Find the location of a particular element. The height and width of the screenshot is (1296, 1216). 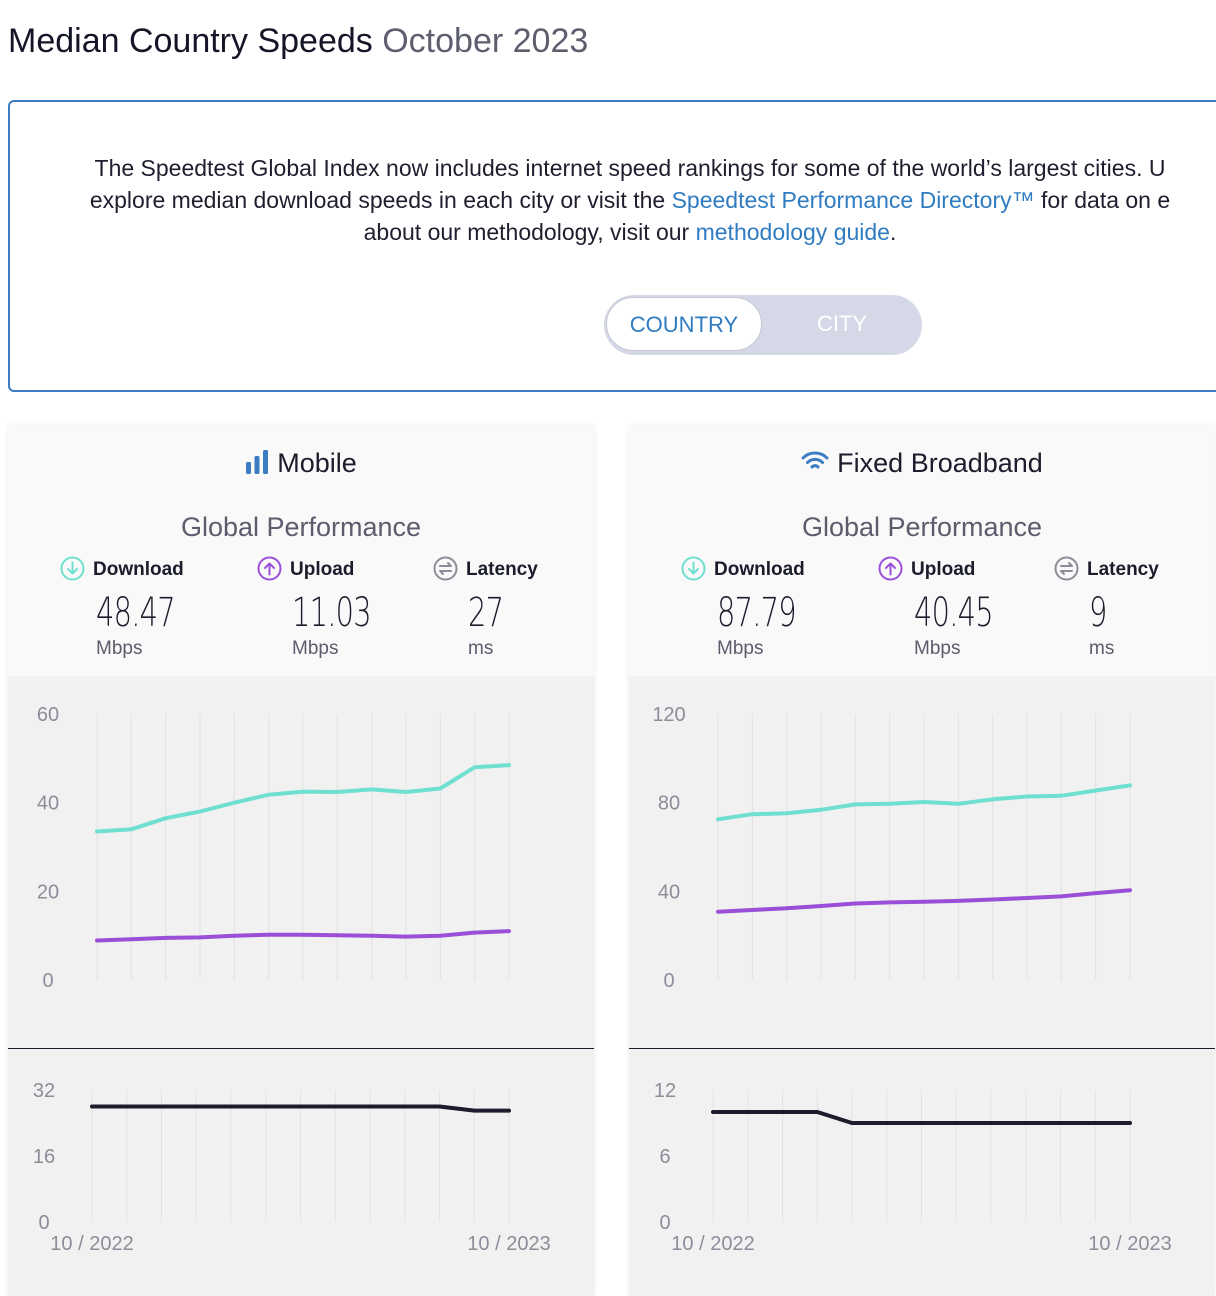

mobile-speed-y-tick-label: 60 is located at coordinates (48, 715).